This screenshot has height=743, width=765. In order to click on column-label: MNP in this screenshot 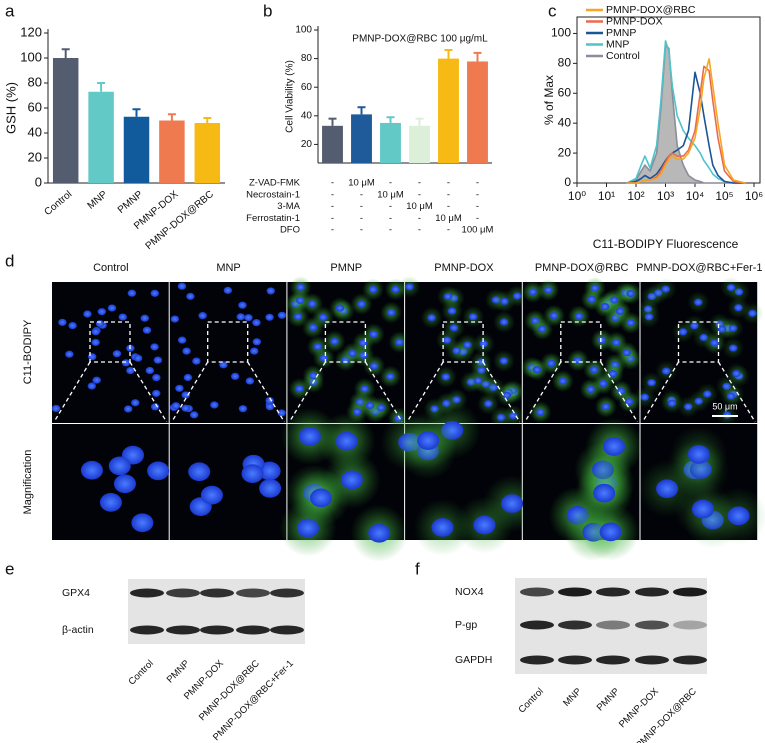, I will do `click(228, 268)`.